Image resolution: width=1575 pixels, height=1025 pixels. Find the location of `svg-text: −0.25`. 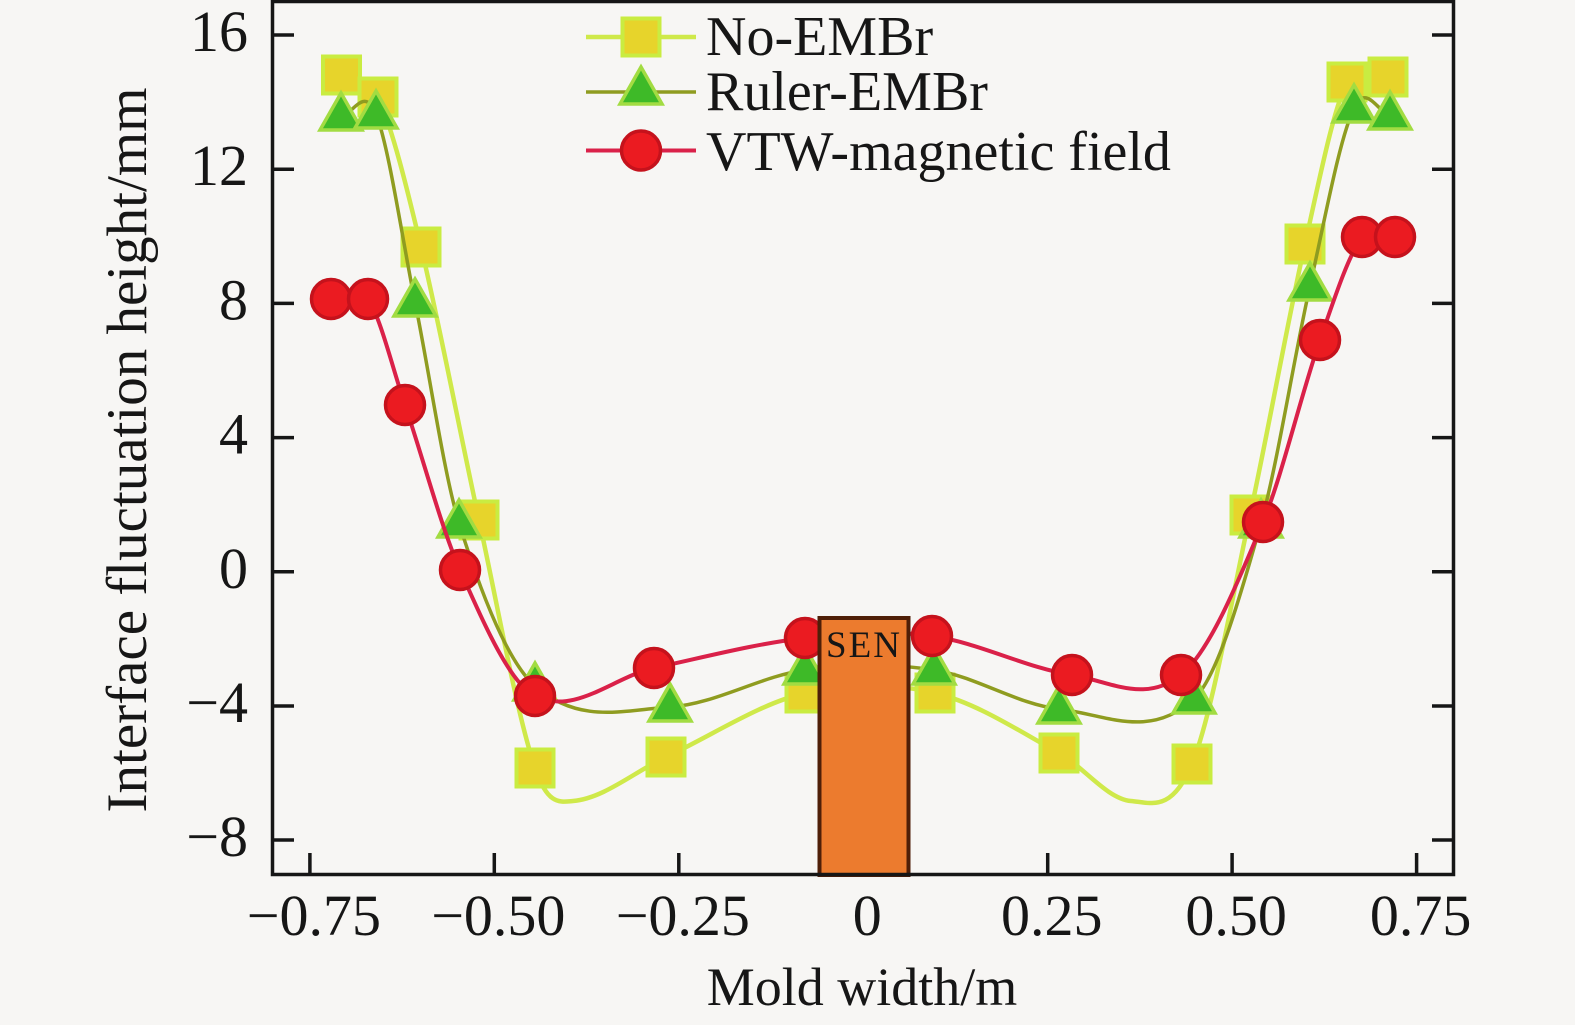

svg-text: −0.25 is located at coordinates (683, 915).